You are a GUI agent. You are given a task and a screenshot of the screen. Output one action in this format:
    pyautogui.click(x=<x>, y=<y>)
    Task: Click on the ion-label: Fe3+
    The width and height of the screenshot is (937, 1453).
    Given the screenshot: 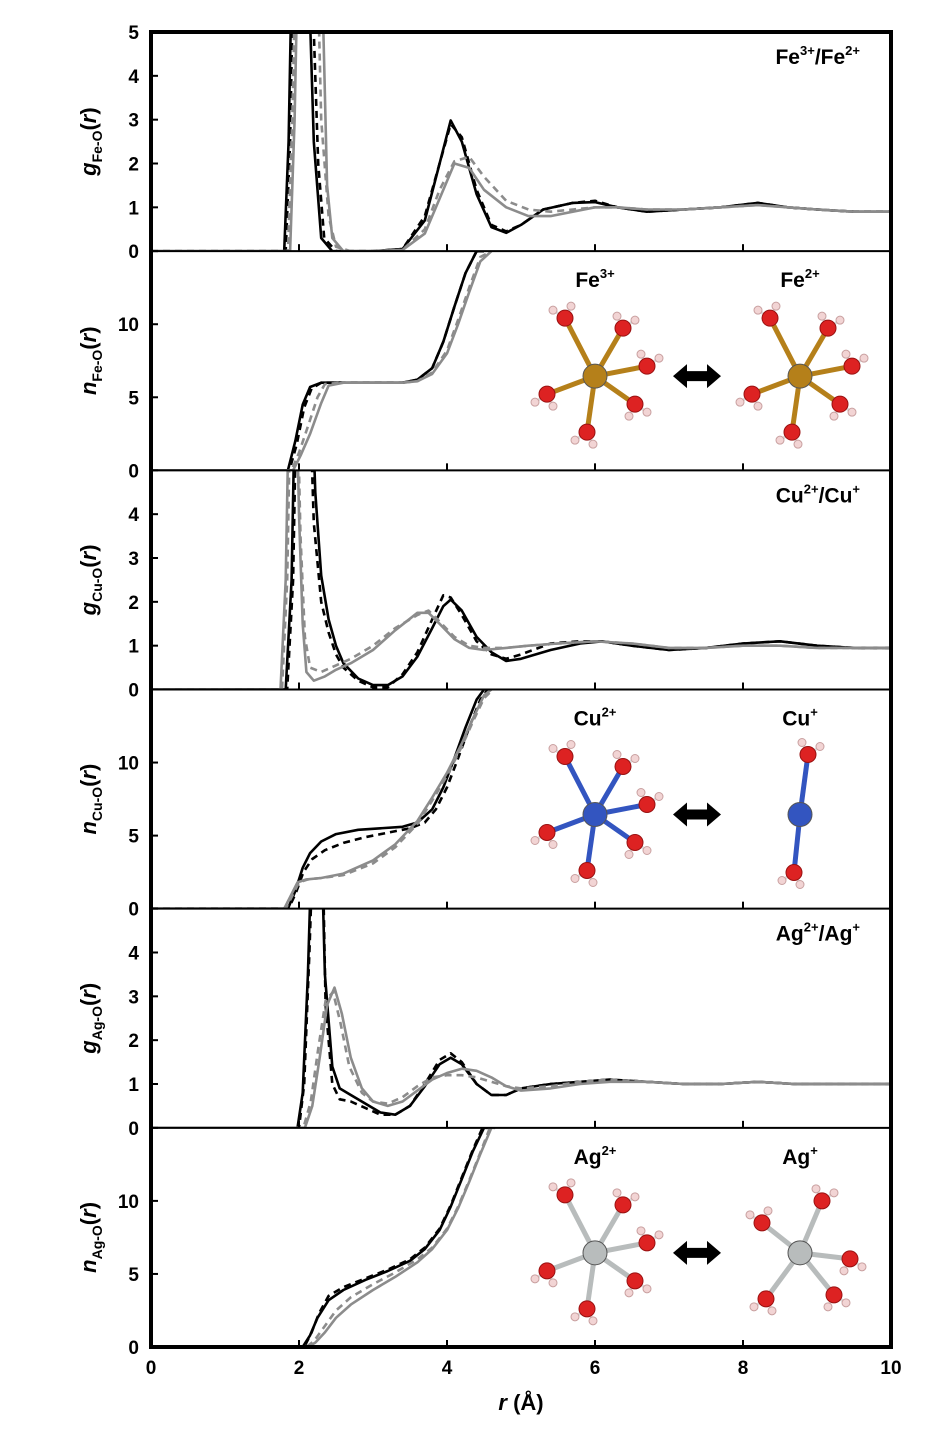 What is the action you would take?
    pyautogui.click(x=595, y=279)
    